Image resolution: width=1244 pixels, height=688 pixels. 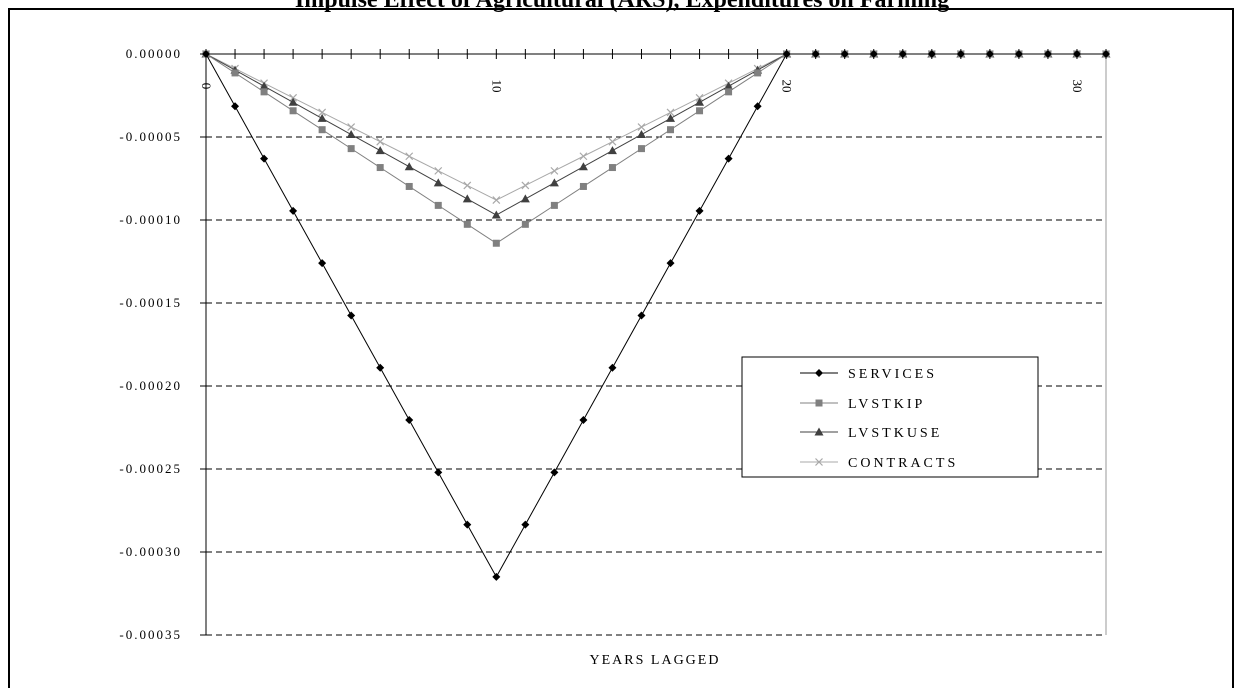 I want to click on x-tick-label: 10, so click(x=496, y=86).